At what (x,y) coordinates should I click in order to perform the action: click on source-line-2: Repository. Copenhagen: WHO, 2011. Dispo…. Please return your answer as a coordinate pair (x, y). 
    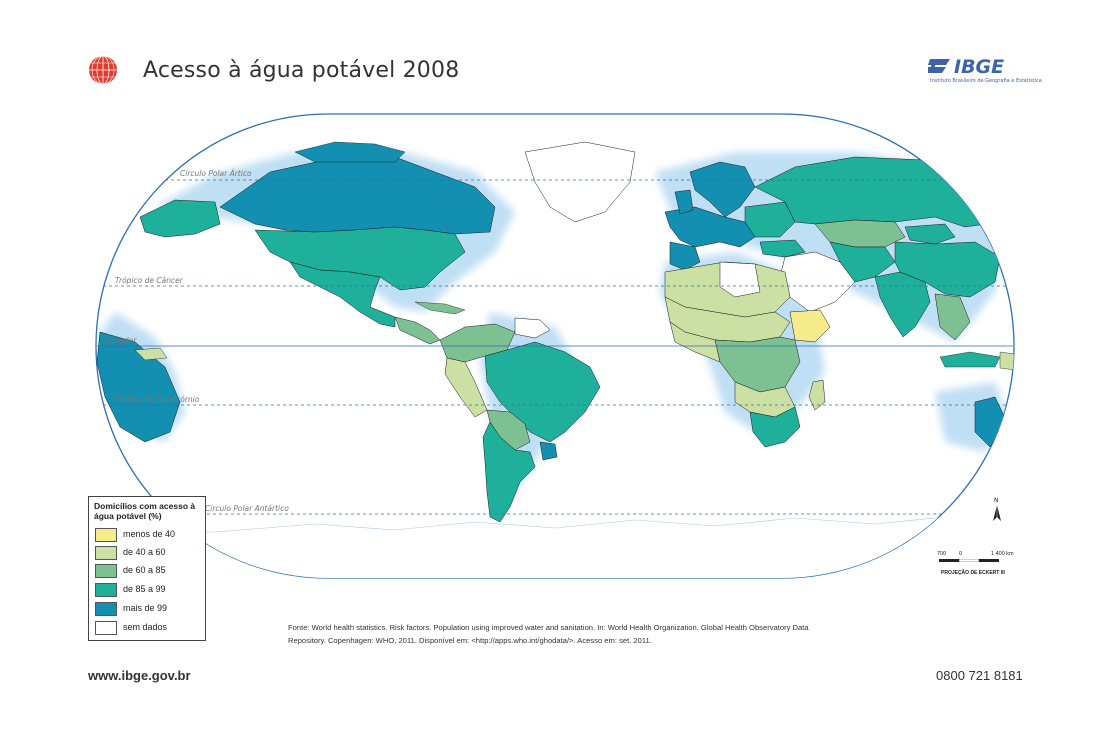
    Looking at the image, I should click on (470, 640).